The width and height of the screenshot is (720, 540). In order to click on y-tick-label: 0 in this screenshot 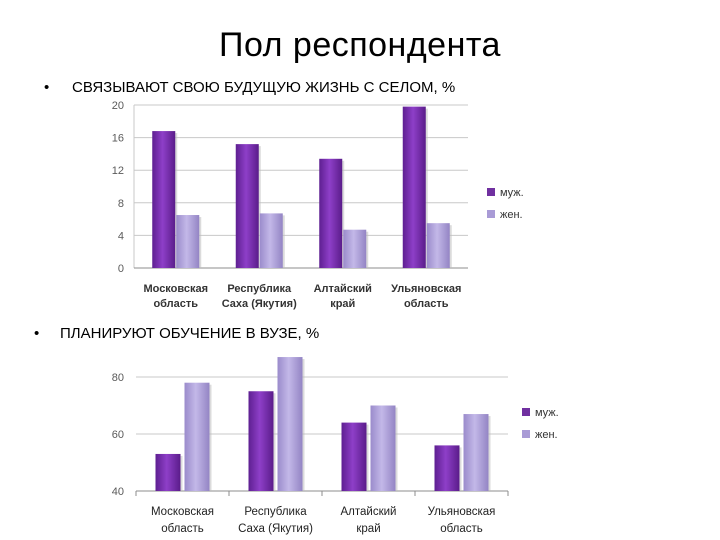, I will do `click(121, 269)`.